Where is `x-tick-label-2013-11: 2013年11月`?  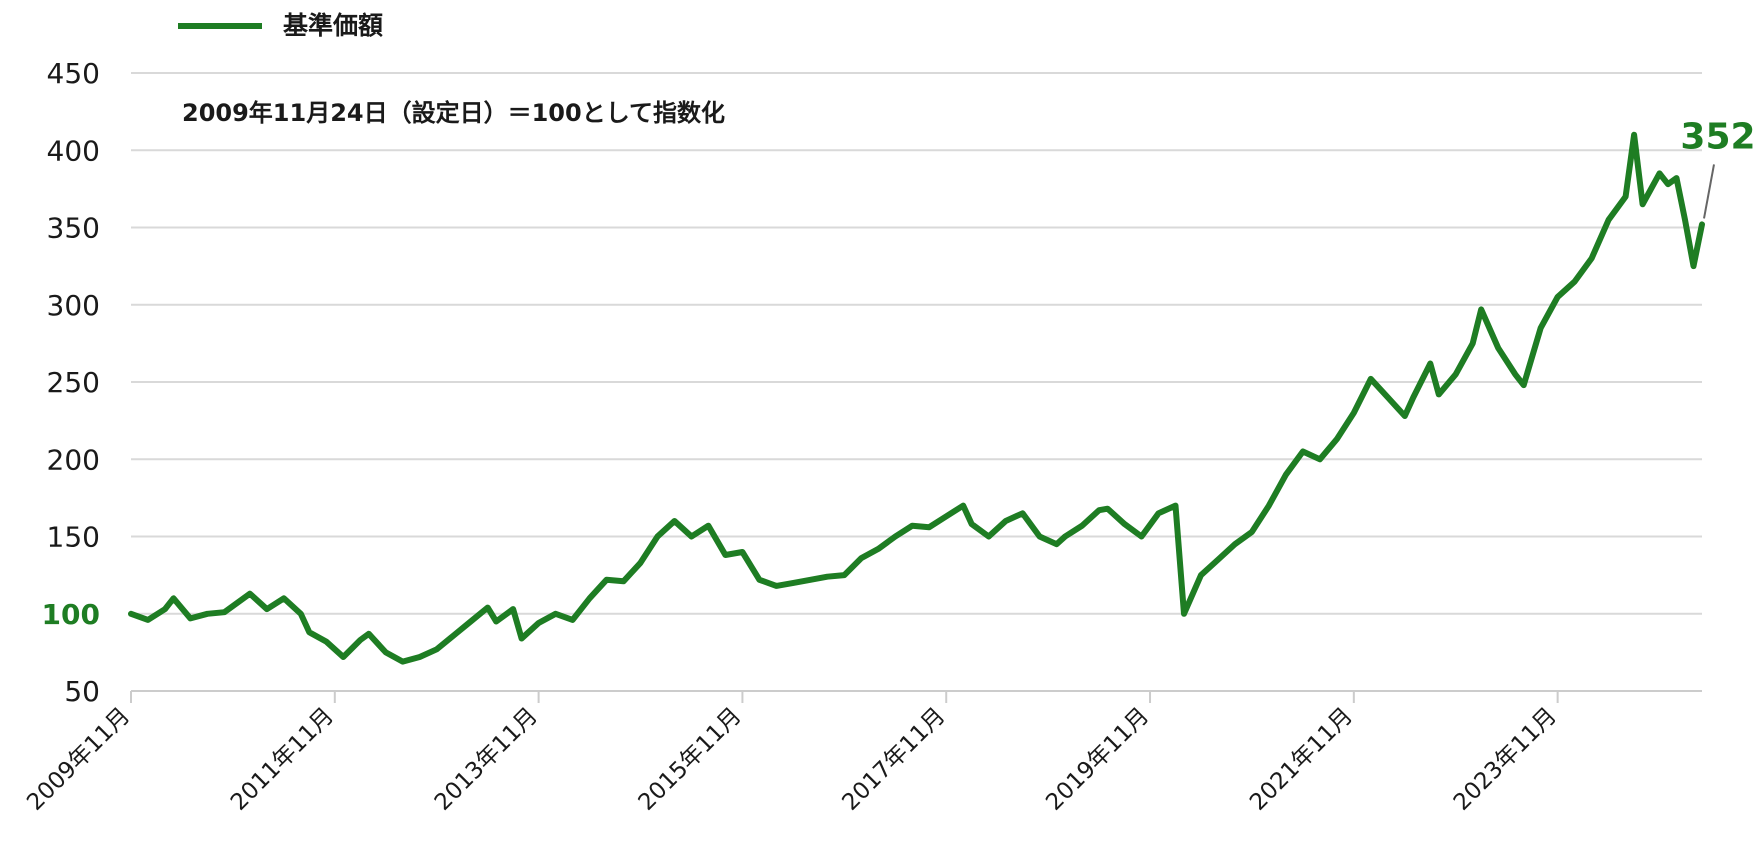
x-tick-label-2013-11: 2013年11月 is located at coordinates (486, 759).